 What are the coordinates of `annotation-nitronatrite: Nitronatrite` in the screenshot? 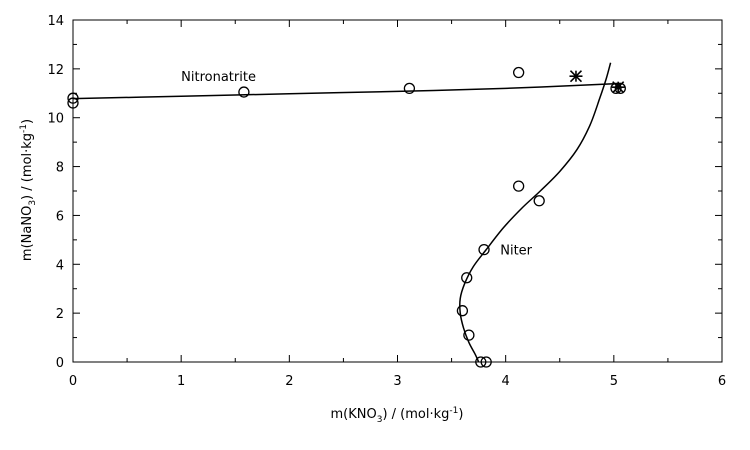 It's located at (218, 77).